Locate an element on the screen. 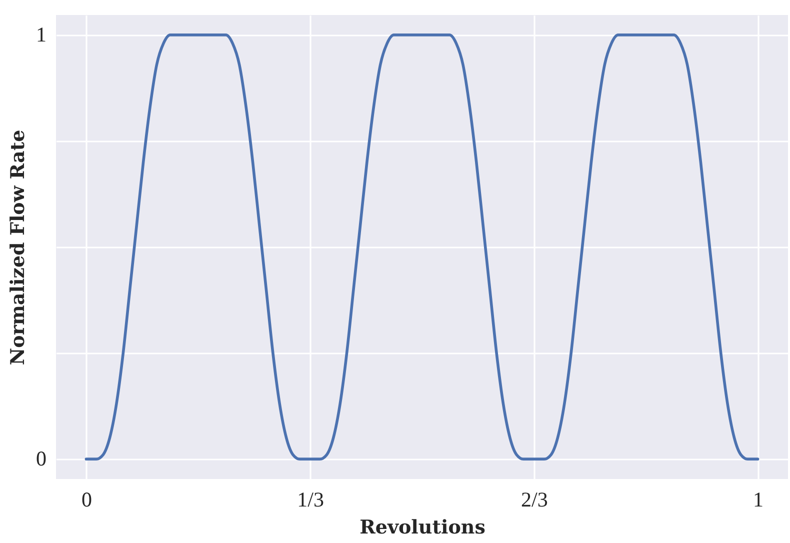 This screenshot has width=790, height=543. x-tick-label: 1/3 is located at coordinates (310, 500).